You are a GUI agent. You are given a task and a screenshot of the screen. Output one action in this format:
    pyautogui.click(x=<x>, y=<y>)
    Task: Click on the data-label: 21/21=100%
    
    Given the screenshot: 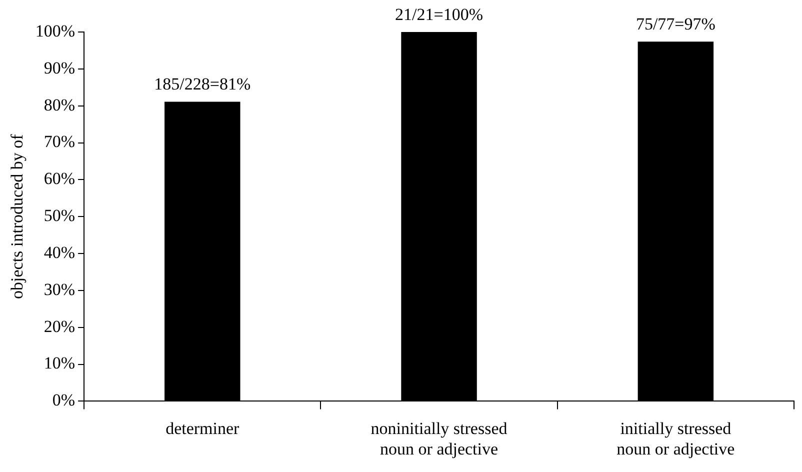 What is the action you would take?
    pyautogui.click(x=439, y=14)
    